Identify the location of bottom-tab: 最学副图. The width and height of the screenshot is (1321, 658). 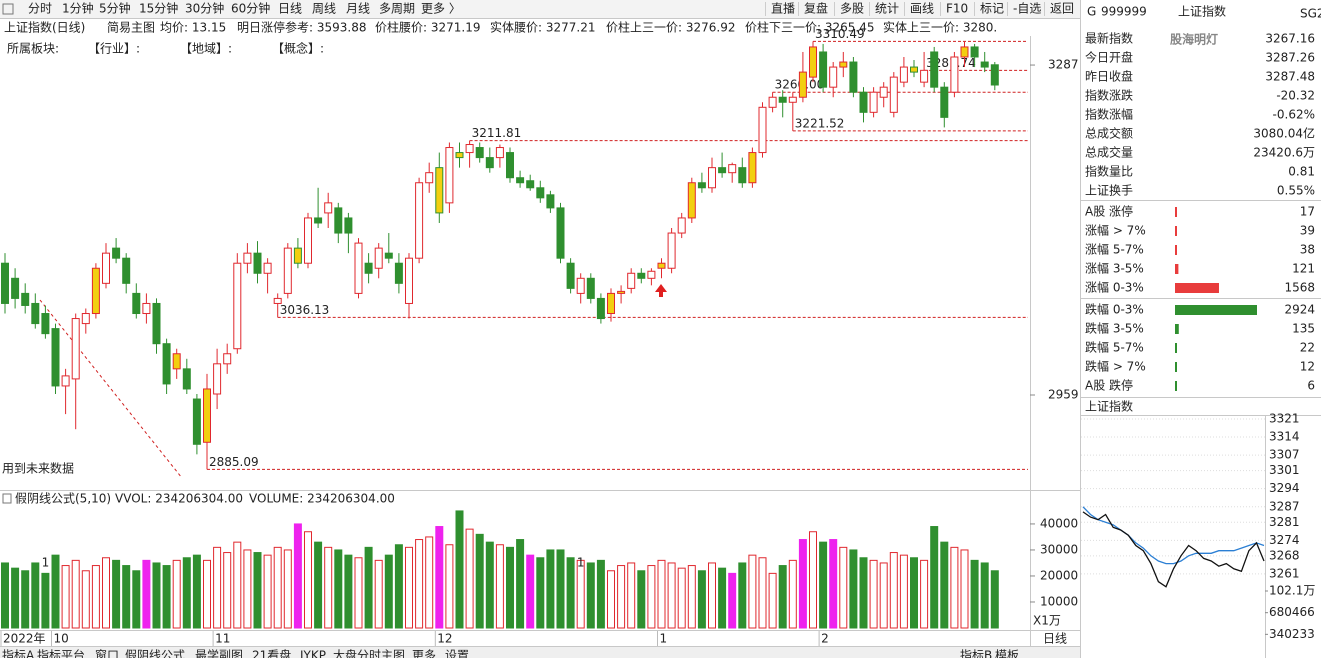
(219, 653).